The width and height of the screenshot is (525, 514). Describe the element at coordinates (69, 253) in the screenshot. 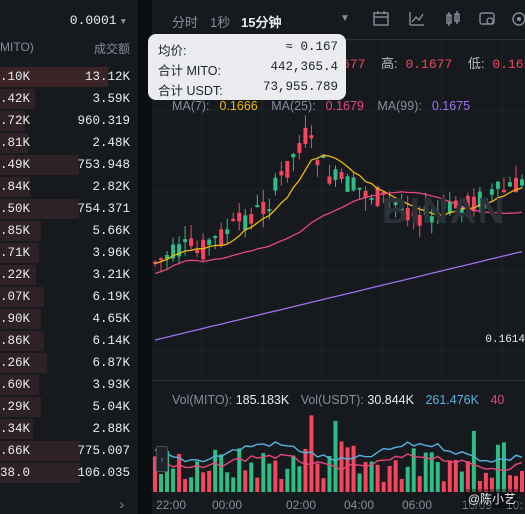

I see `order-book-row: .71K 3.96K` at that location.